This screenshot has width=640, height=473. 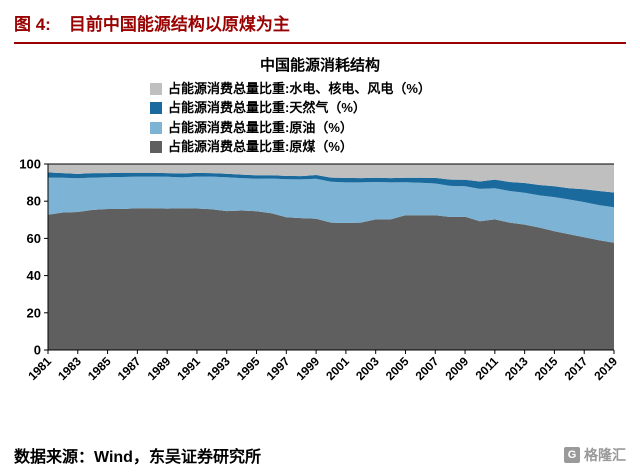 What do you see at coordinates (30, 165) in the screenshot?
I see `svg-text: 100` at bounding box center [30, 165].